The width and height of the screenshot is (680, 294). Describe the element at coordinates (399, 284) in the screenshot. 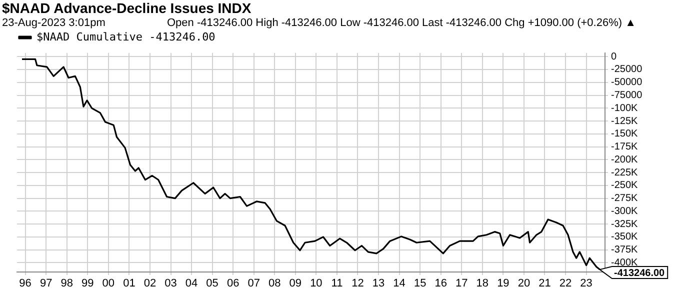

I see `x-tick-label: 14` at that location.